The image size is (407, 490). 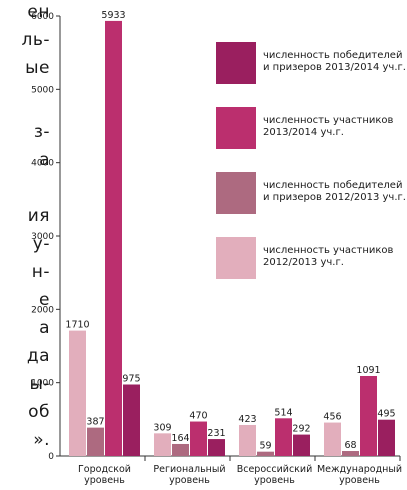 I want to click on legend-label: и призеров 2012/2013 уч.г., so click(x=334, y=197).